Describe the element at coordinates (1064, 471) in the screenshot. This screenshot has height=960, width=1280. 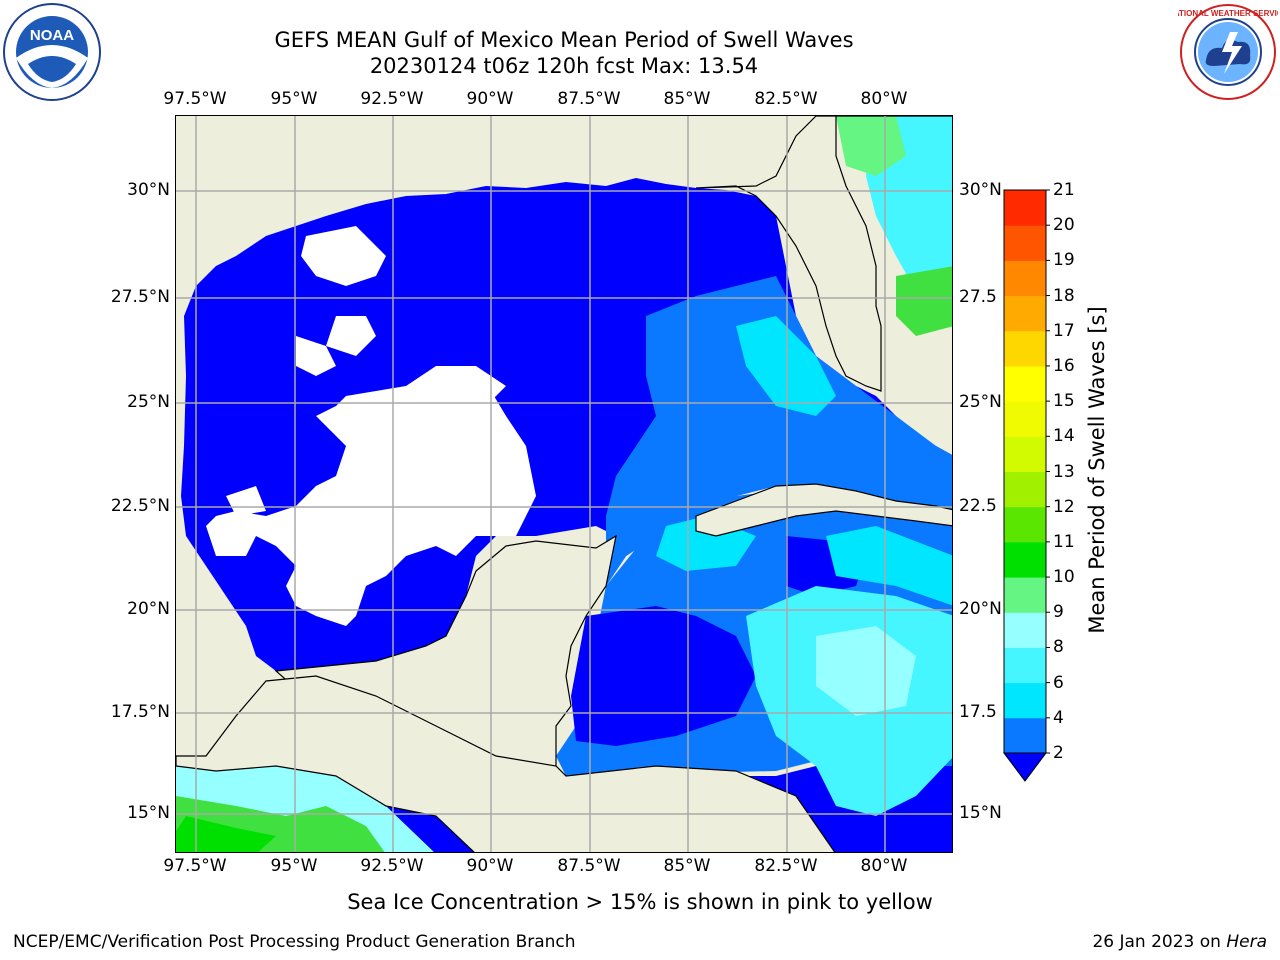
I see `colorbar-tick-label: 13` at that location.